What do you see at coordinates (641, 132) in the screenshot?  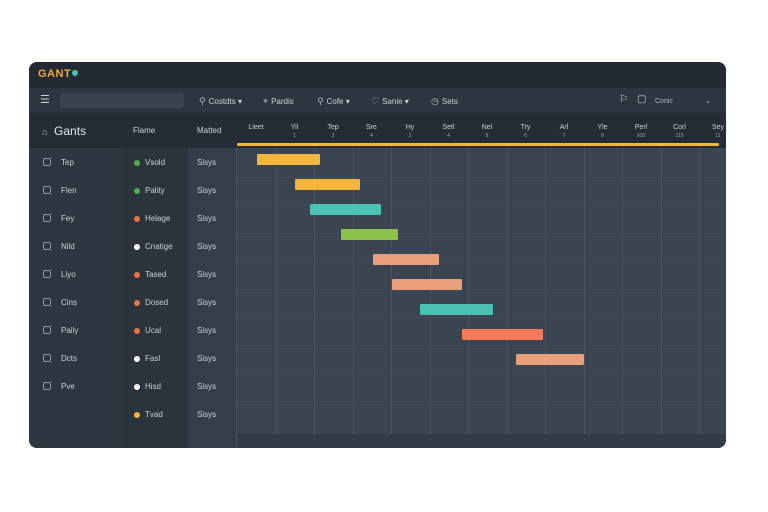 I see `day-header: Perl 910` at bounding box center [641, 132].